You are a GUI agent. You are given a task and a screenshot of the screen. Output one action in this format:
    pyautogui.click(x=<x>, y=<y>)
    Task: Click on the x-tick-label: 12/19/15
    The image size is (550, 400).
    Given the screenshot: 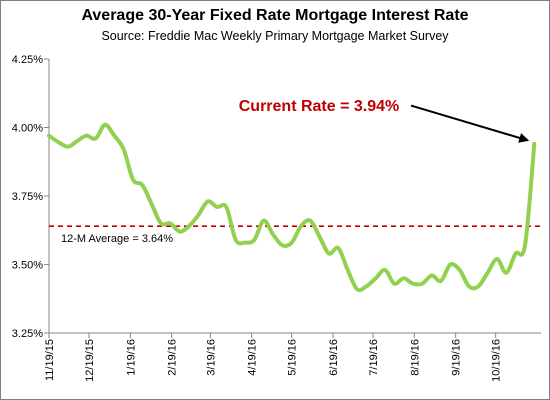 What is the action you would take?
    pyautogui.click(x=90, y=360)
    